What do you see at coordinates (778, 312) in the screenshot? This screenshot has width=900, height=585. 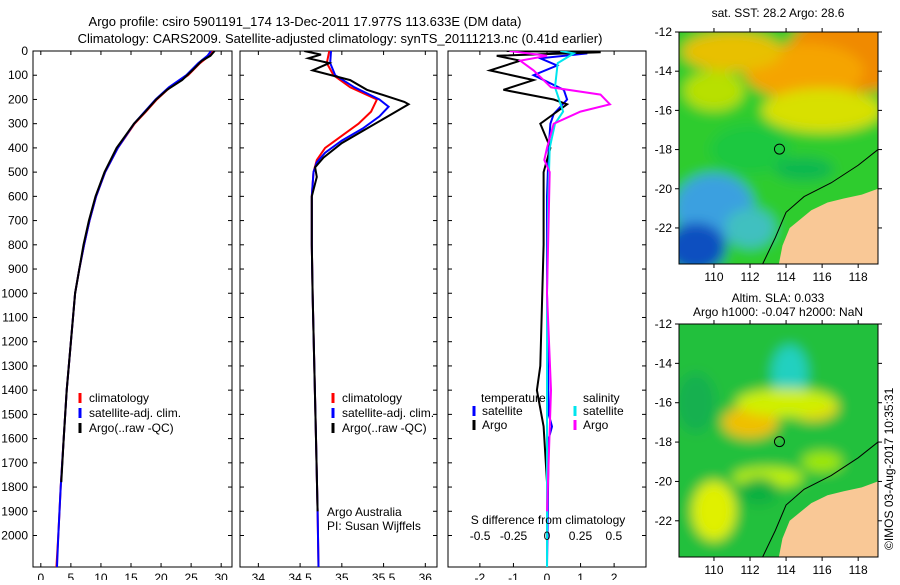 I see `sla-map-title-line-2: Argo h1000: -0.047 h2000: NaN` at bounding box center [778, 312].